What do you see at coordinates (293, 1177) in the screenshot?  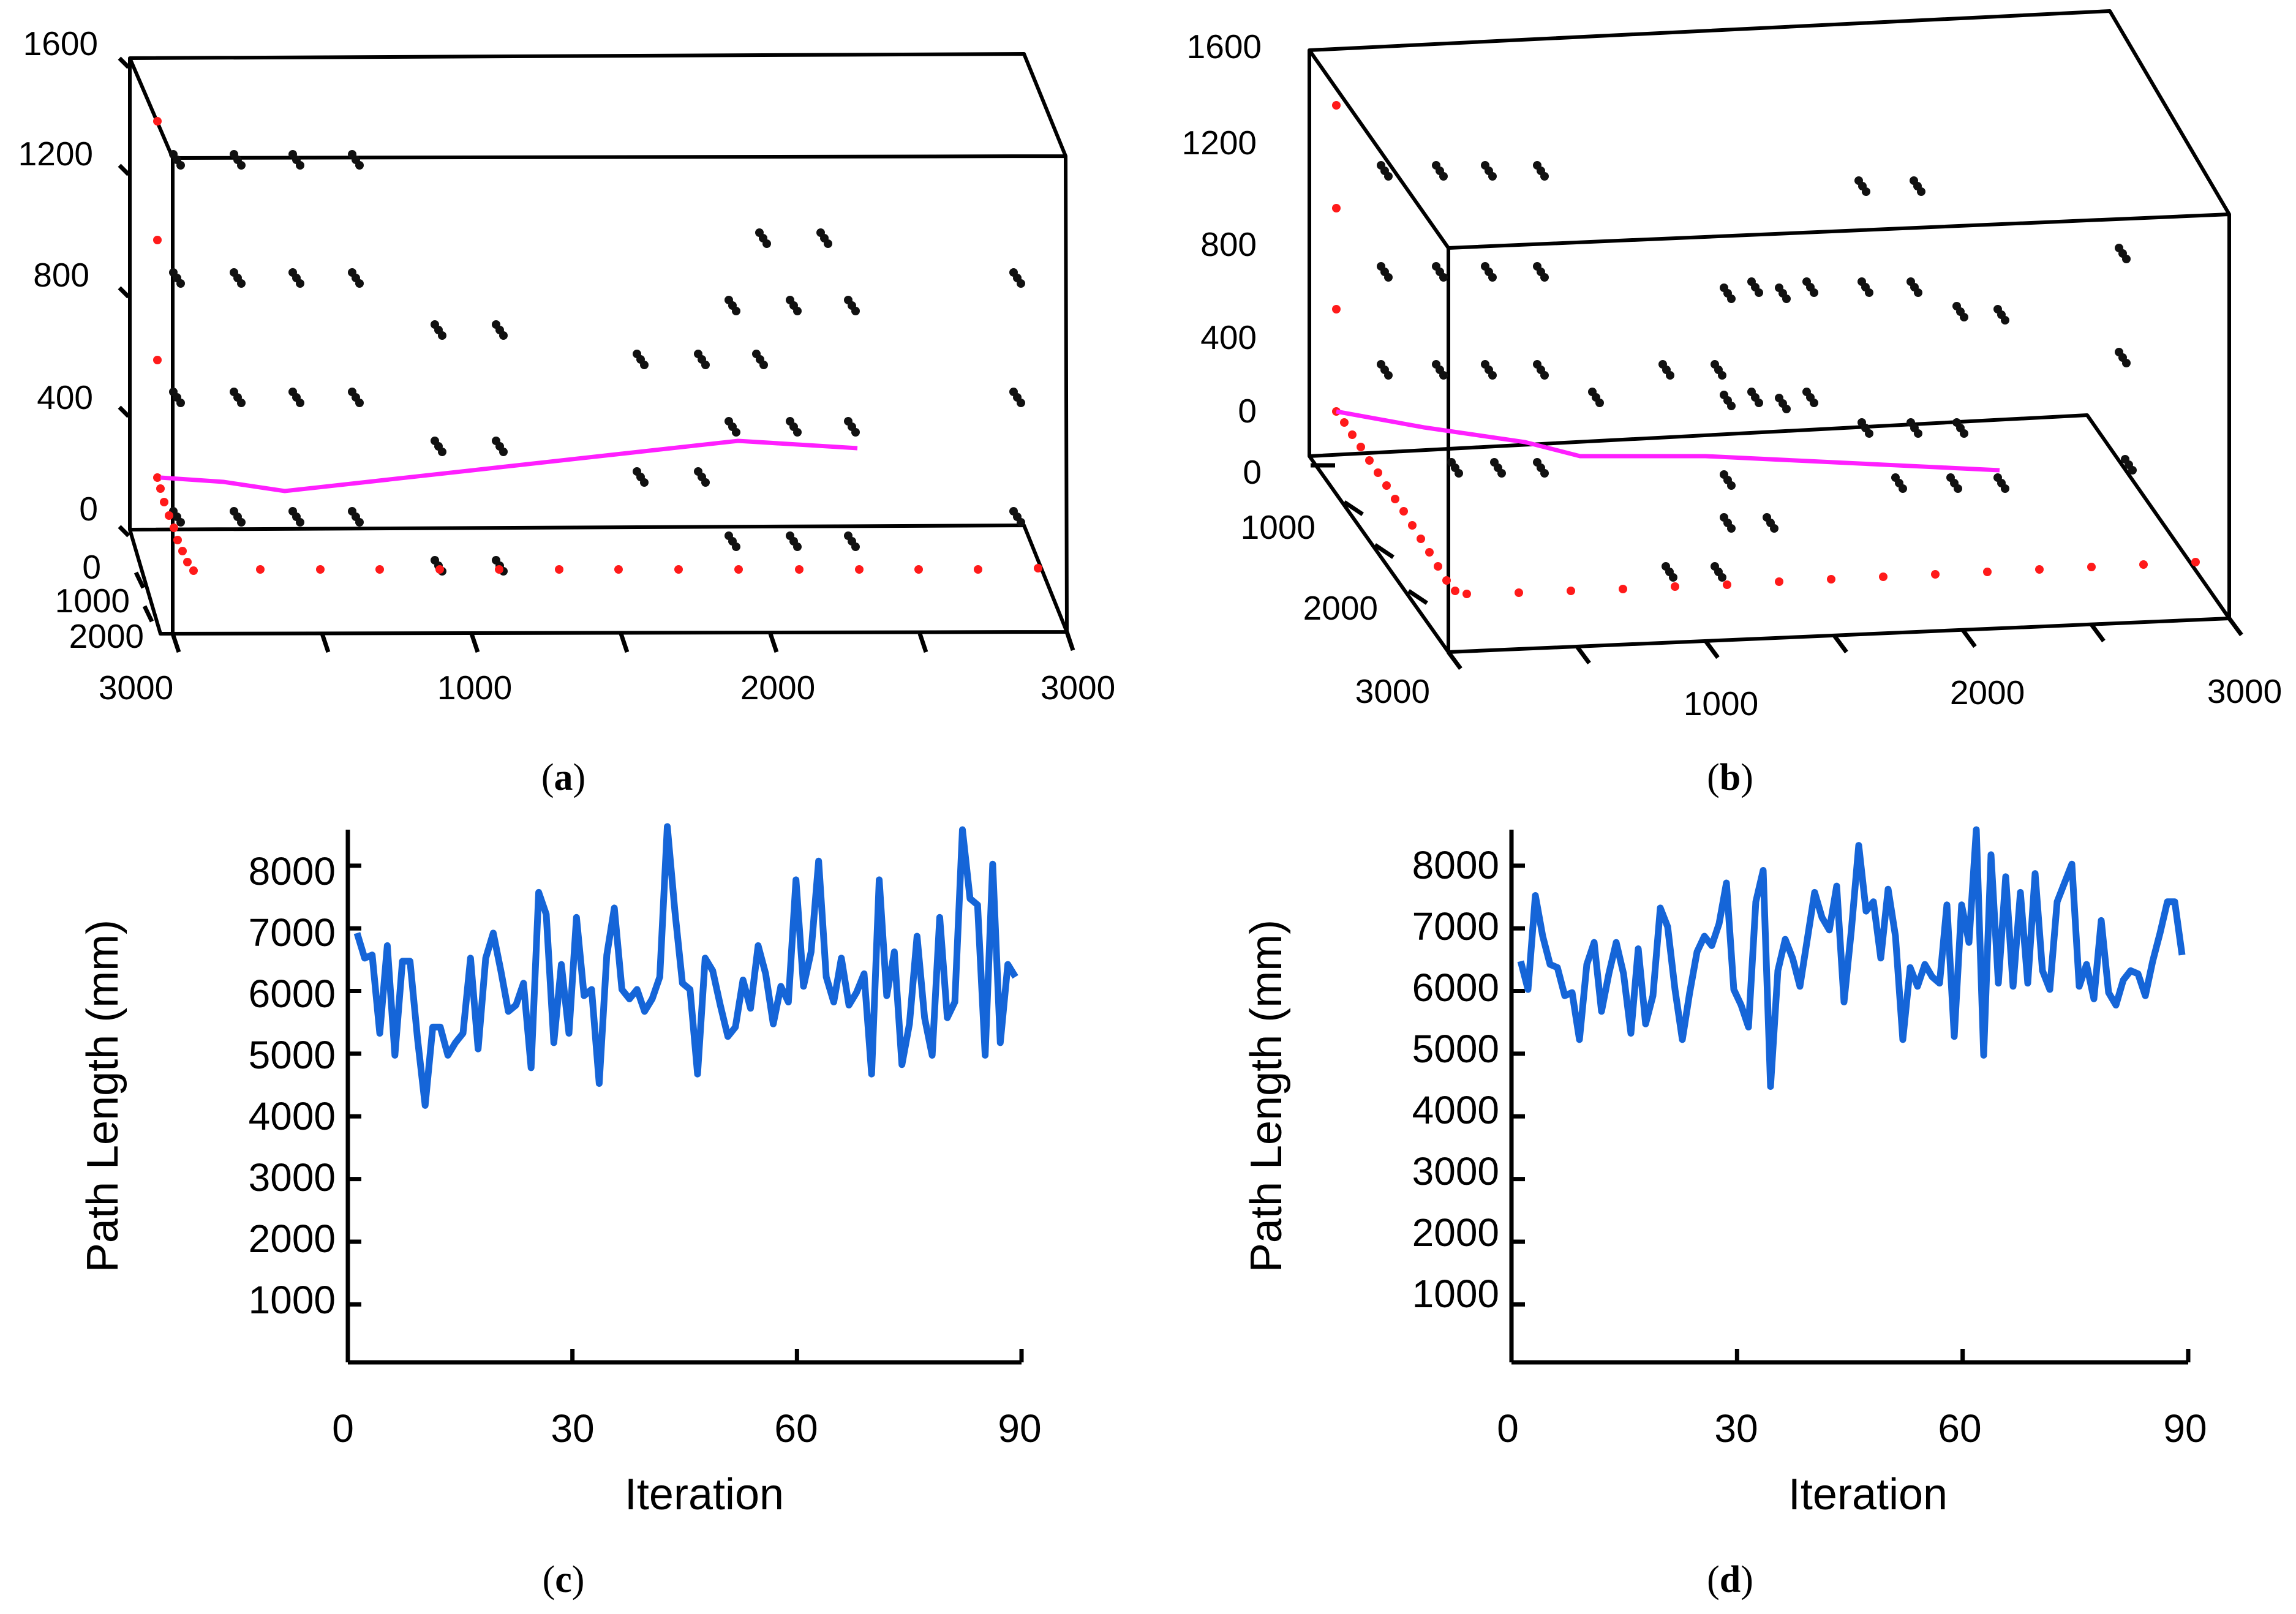 I see `panel-c-y-tick-3000: 3000` at bounding box center [293, 1177].